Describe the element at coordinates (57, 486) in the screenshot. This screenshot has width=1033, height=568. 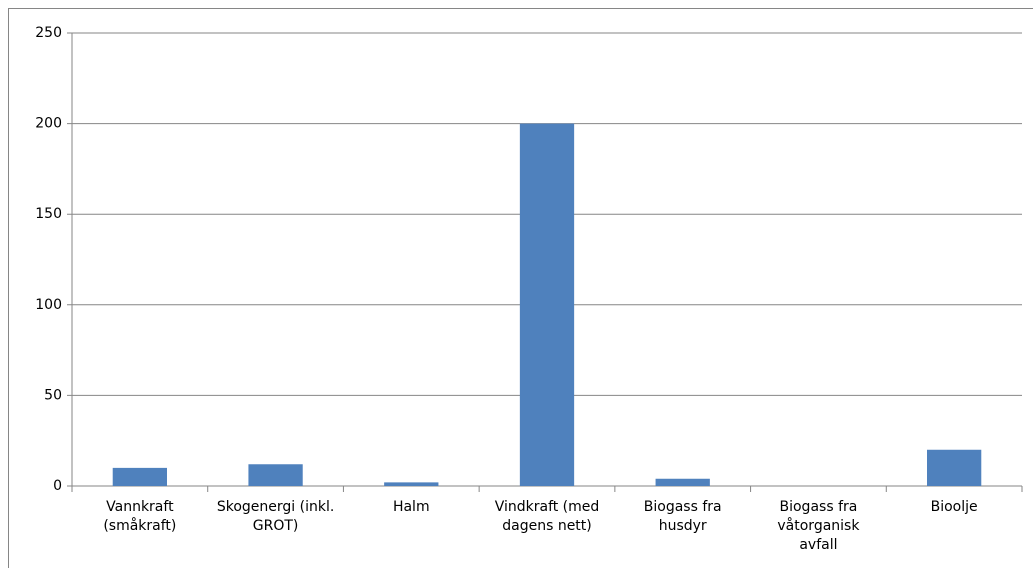
I see `y-tick-label: 0` at that location.